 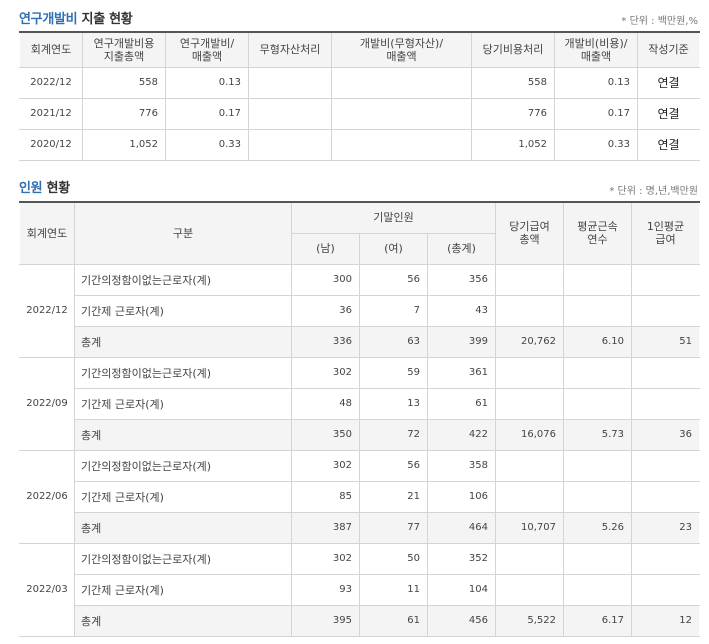 What do you see at coordinates (325, 248) in the screenshot?
I see `hr-header-male: (남)` at bounding box center [325, 248].